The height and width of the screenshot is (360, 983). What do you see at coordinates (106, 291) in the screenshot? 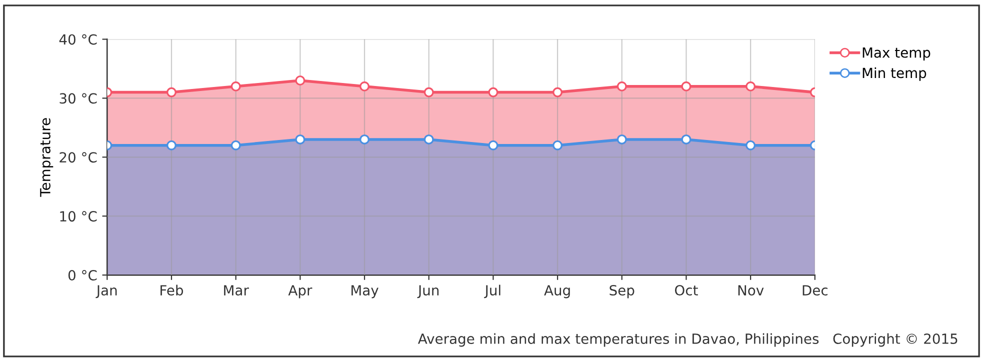
I see `x-tick-label: Jan` at bounding box center [106, 291].